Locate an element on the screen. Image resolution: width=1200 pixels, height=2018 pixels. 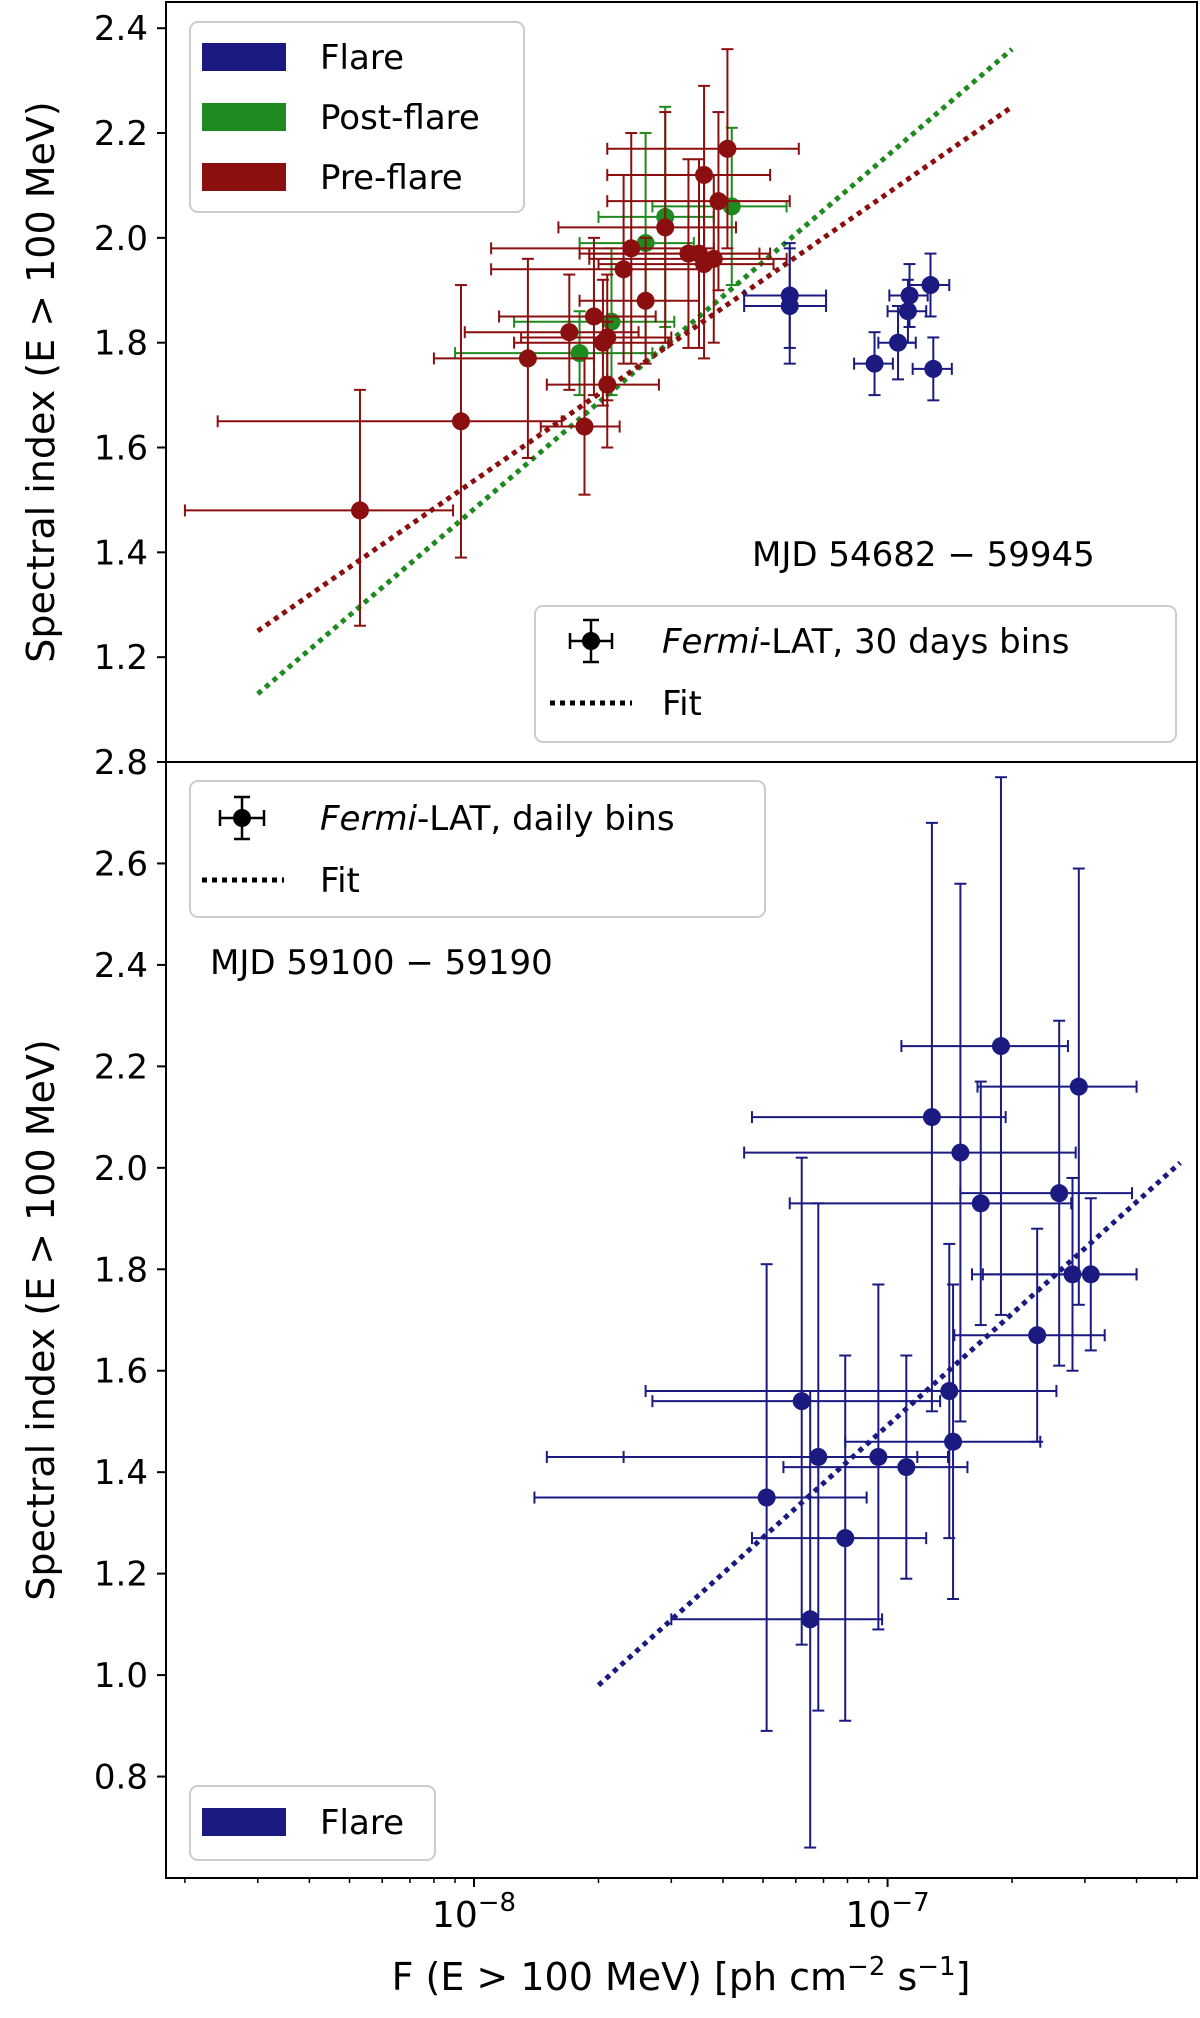
legend-fermi-label: Fermi-LAT, daily bins is located at coordinates (497, 819).